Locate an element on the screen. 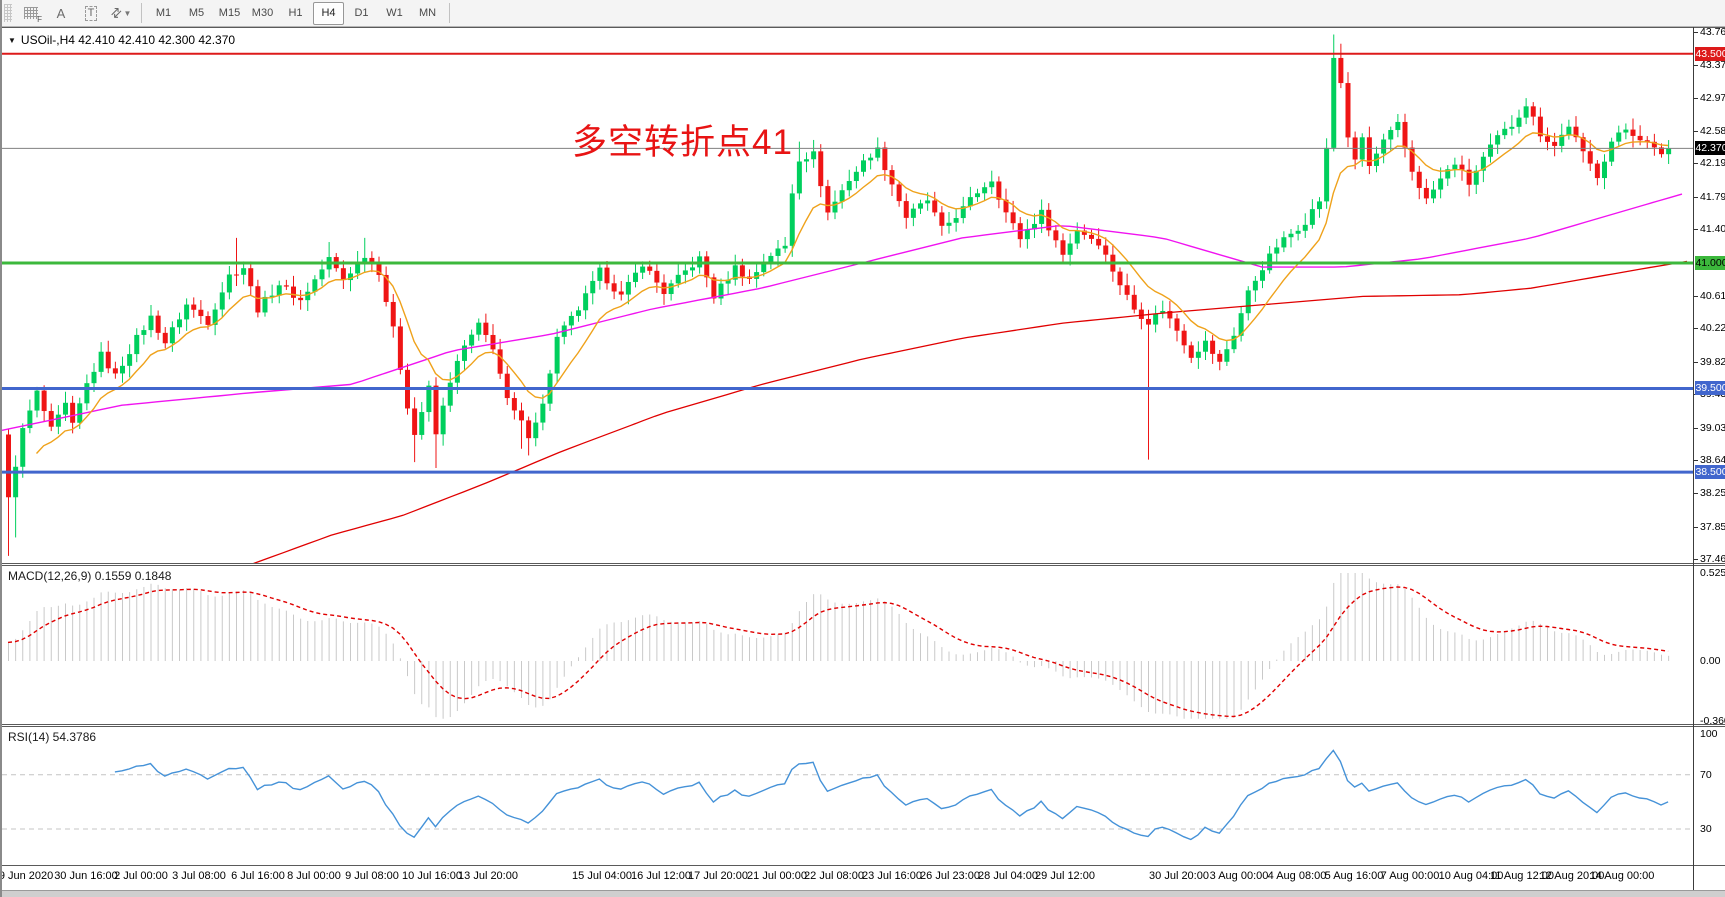  time-tick-label: 29 Jul 12:00 is located at coordinates (1065, 876).